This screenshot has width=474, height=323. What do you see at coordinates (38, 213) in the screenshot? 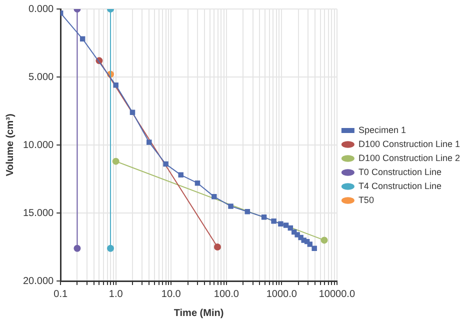
I see `y-tick-label: 15.000` at bounding box center [38, 213].